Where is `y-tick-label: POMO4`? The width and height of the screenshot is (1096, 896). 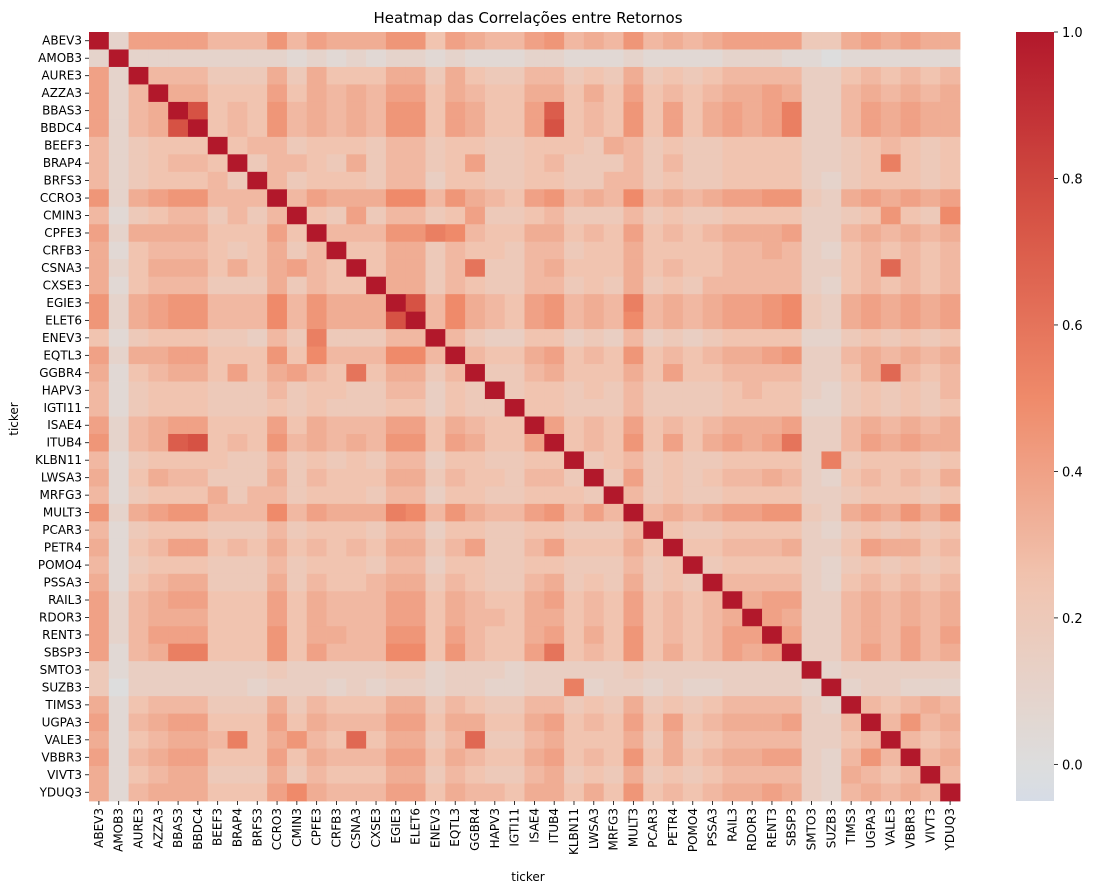
y-tick-label: POMO4 is located at coordinates (60, 565).